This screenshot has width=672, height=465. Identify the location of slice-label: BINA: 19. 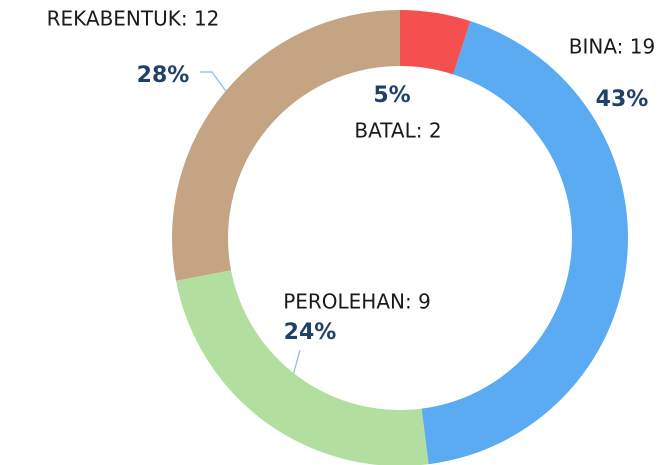
(612, 47).